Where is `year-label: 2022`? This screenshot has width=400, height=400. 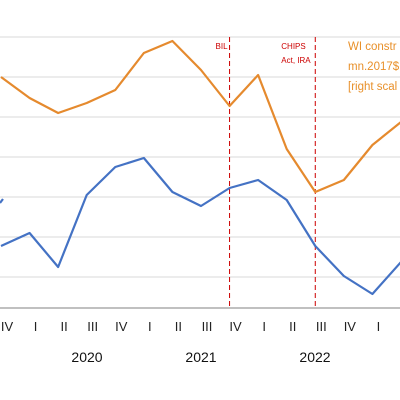 year-label: 2022 is located at coordinates (314, 357).